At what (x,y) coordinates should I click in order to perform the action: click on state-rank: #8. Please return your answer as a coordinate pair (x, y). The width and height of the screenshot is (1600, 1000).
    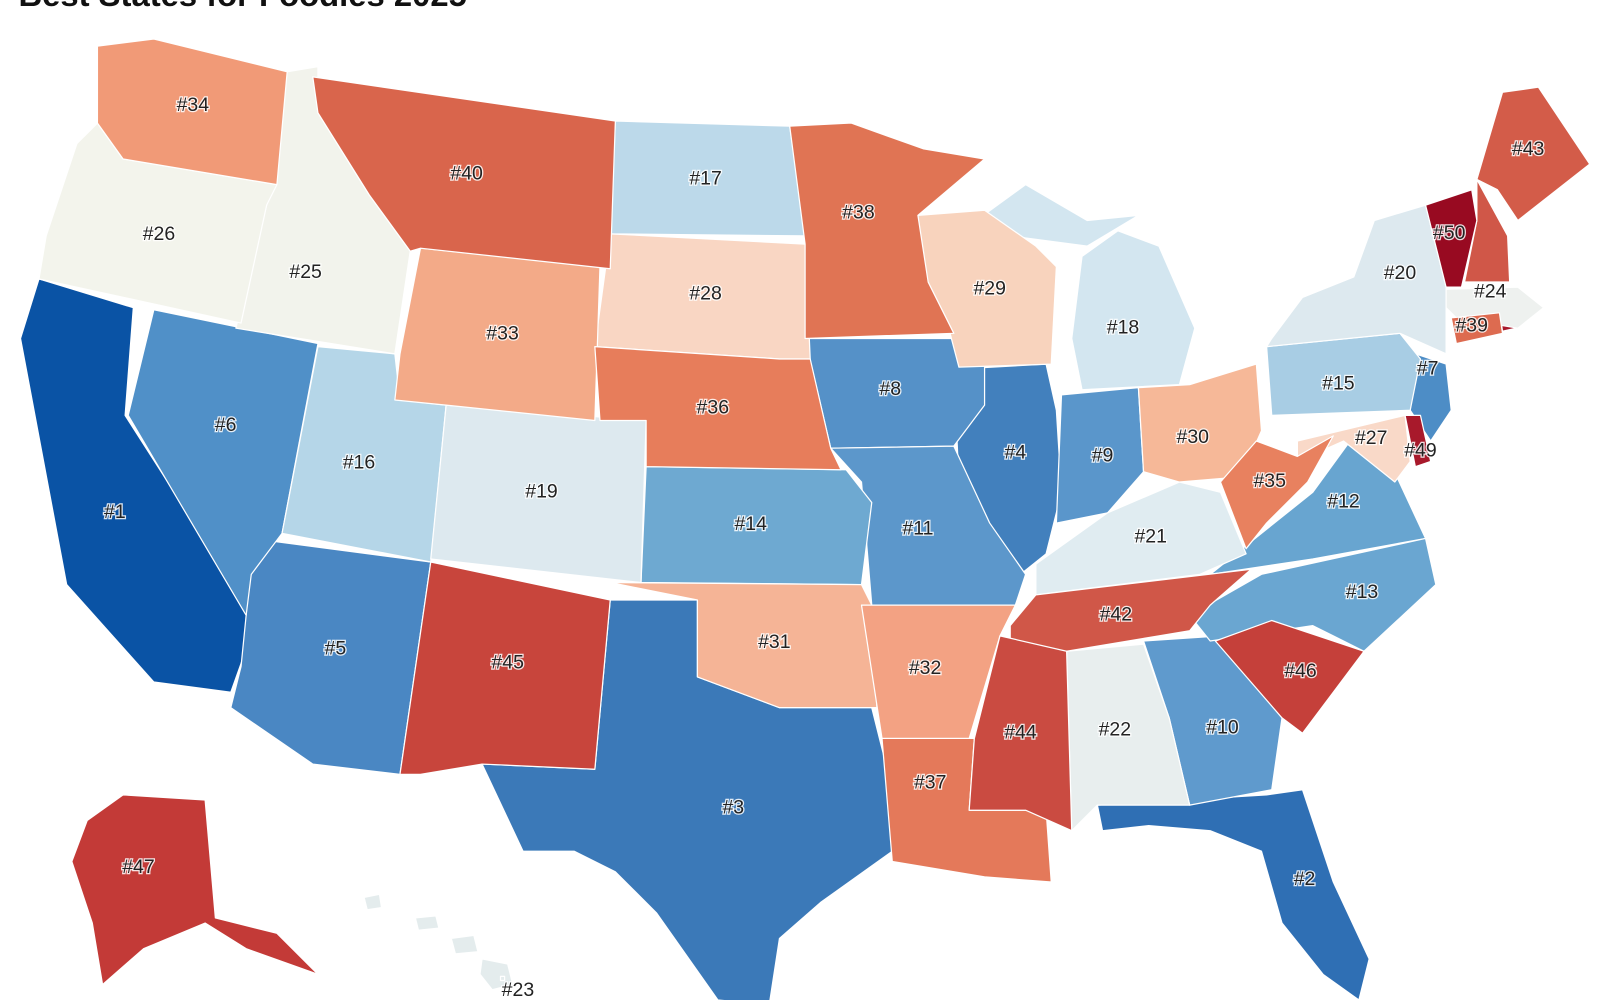
    Looking at the image, I should click on (890, 389).